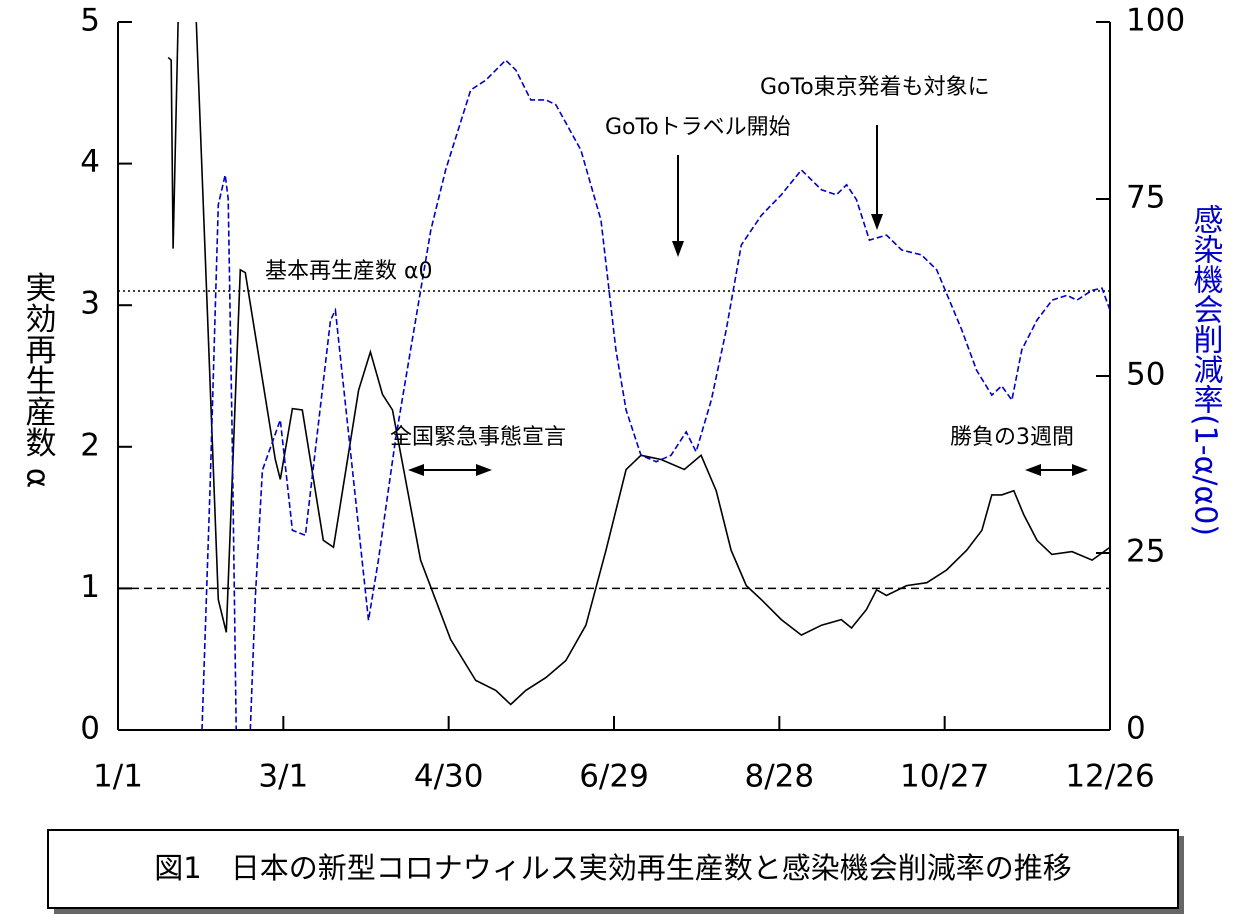 This screenshot has width=1240, height=921. I want to click on y-tick-label: 5, so click(90, 21).